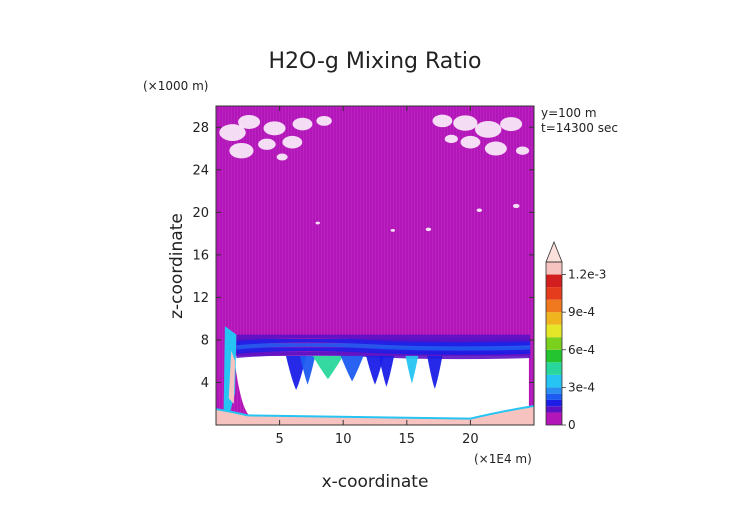 This screenshot has width=752, height=532. What do you see at coordinates (375, 482) in the screenshot?
I see `x-axis-title: x-coordinate` at bounding box center [375, 482].